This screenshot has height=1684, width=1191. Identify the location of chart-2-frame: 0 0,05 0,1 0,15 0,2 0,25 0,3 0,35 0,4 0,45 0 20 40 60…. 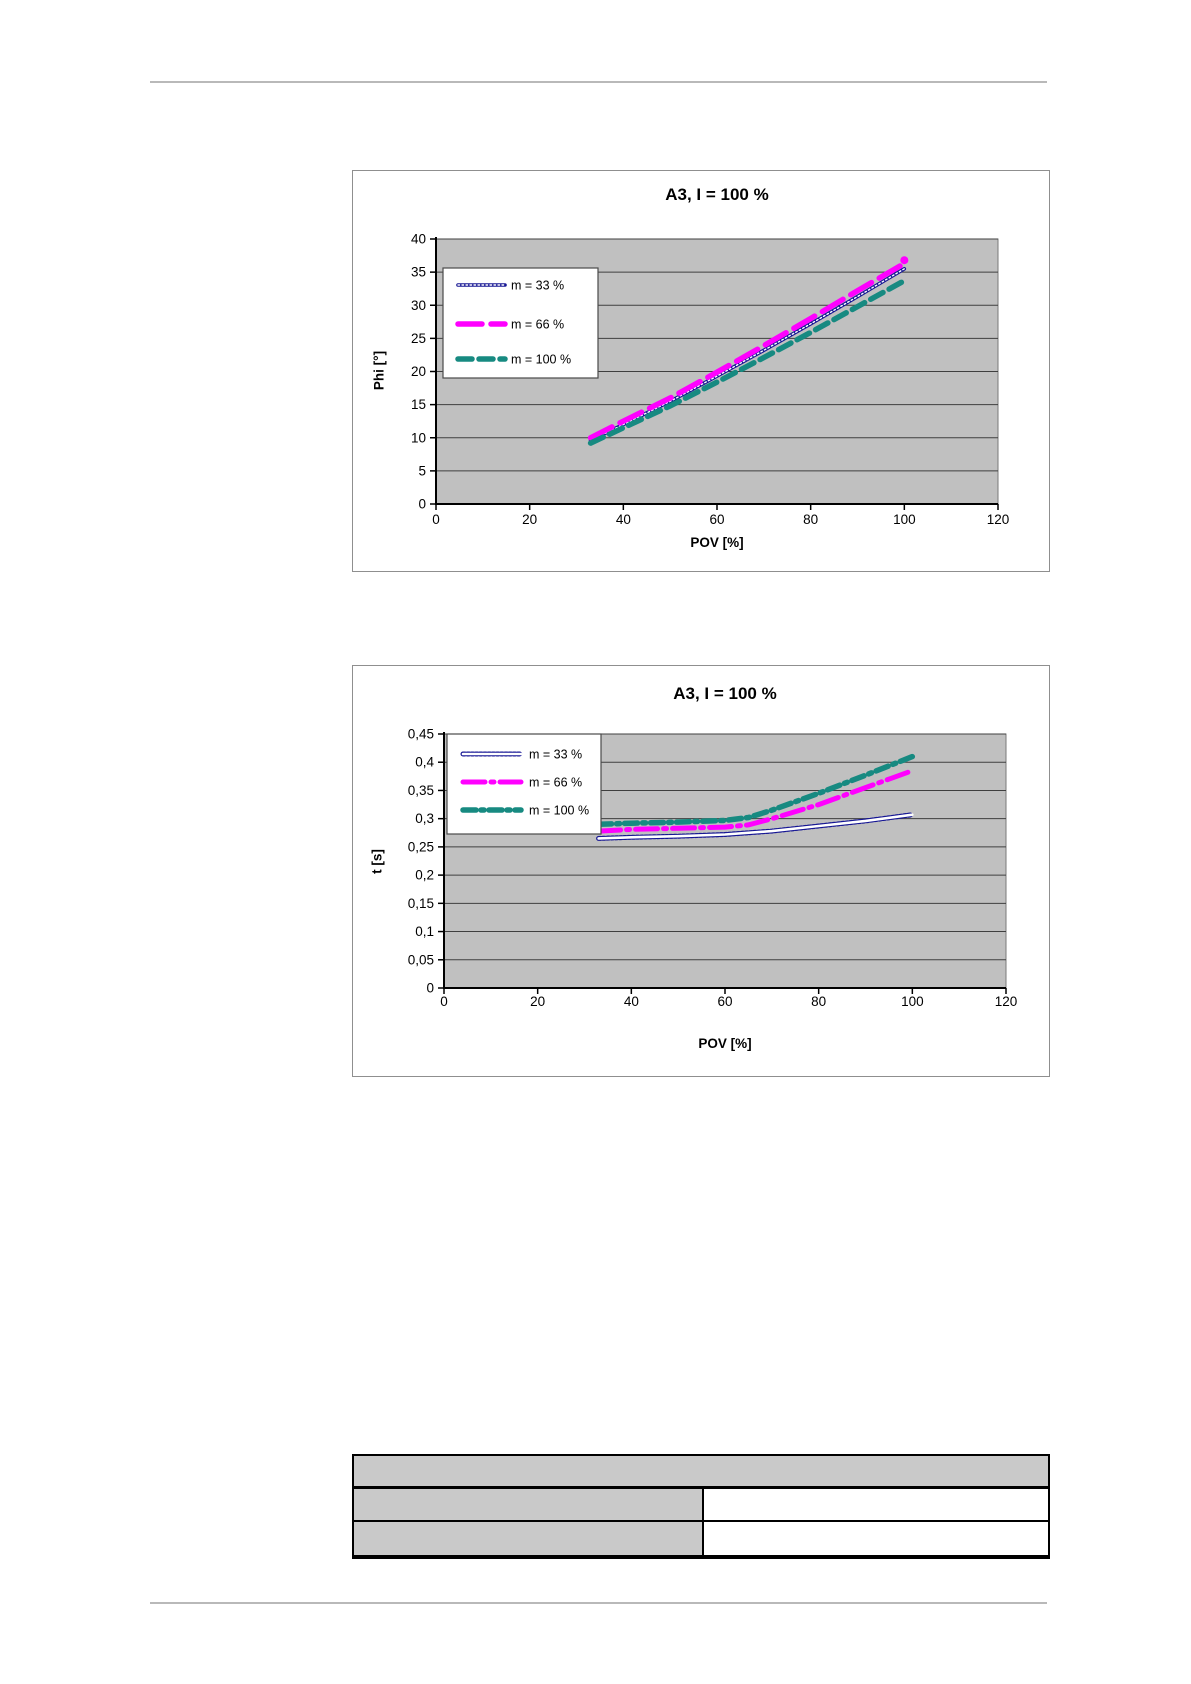
(701, 871).